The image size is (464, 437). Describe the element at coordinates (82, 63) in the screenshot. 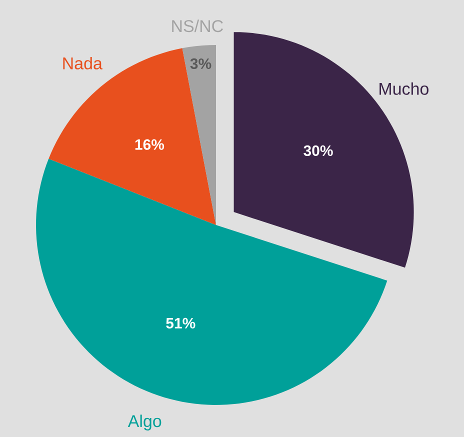

I see `slice-label: Nada` at that location.